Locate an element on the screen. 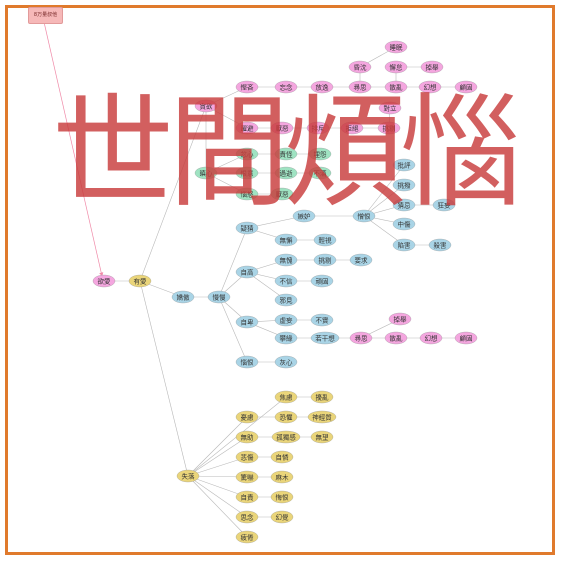 This screenshot has height=564, width=565. node-label: 攀緣 is located at coordinates (287, 337).